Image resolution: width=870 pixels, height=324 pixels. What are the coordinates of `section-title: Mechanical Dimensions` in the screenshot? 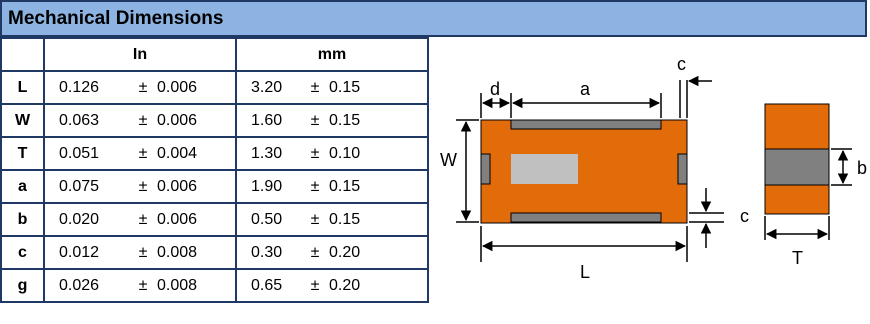 It's located at (433, 18).